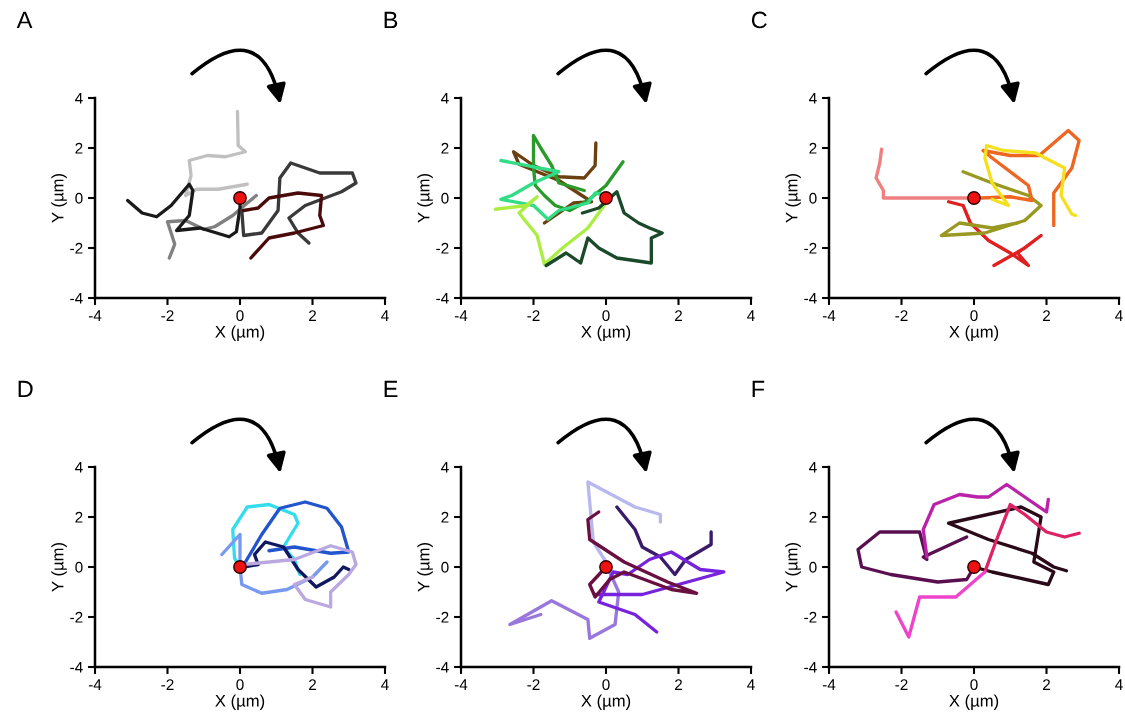 Image resolution: width=1125 pixels, height=727 pixels. I want to click on chart-title: D, so click(25, 389).